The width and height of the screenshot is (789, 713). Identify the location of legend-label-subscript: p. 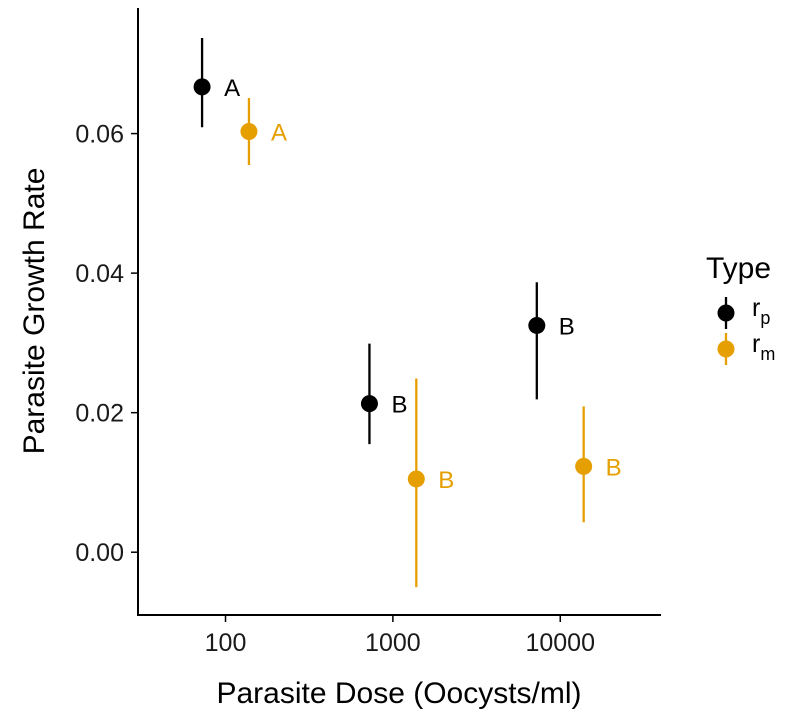
(765, 318).